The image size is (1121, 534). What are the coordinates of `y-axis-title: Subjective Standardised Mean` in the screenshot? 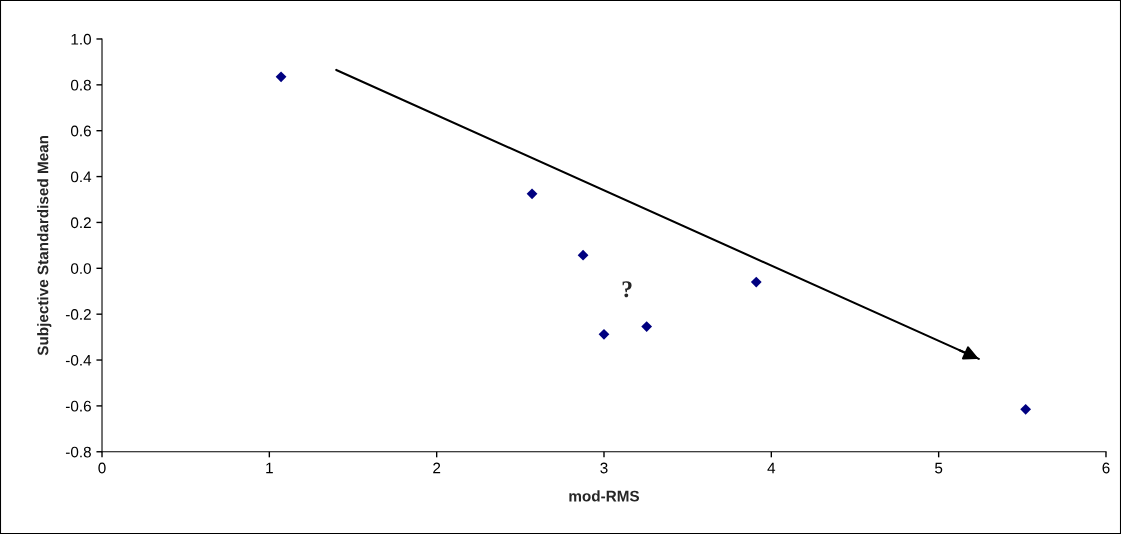 It's located at (44, 245).